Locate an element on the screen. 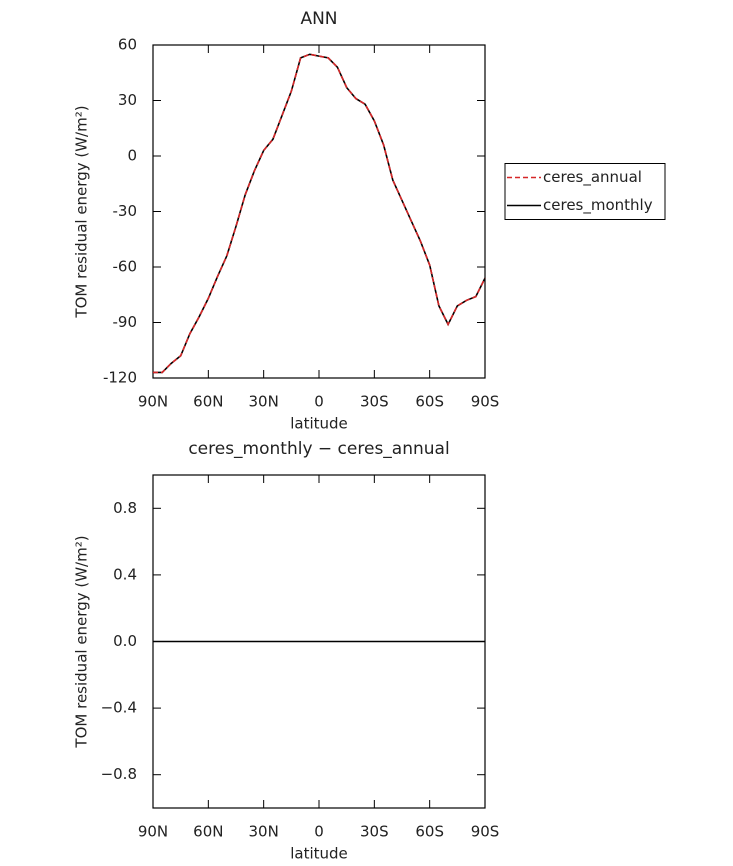 This screenshot has width=733, height=866. y-tick-label: -30 is located at coordinates (125, 211).